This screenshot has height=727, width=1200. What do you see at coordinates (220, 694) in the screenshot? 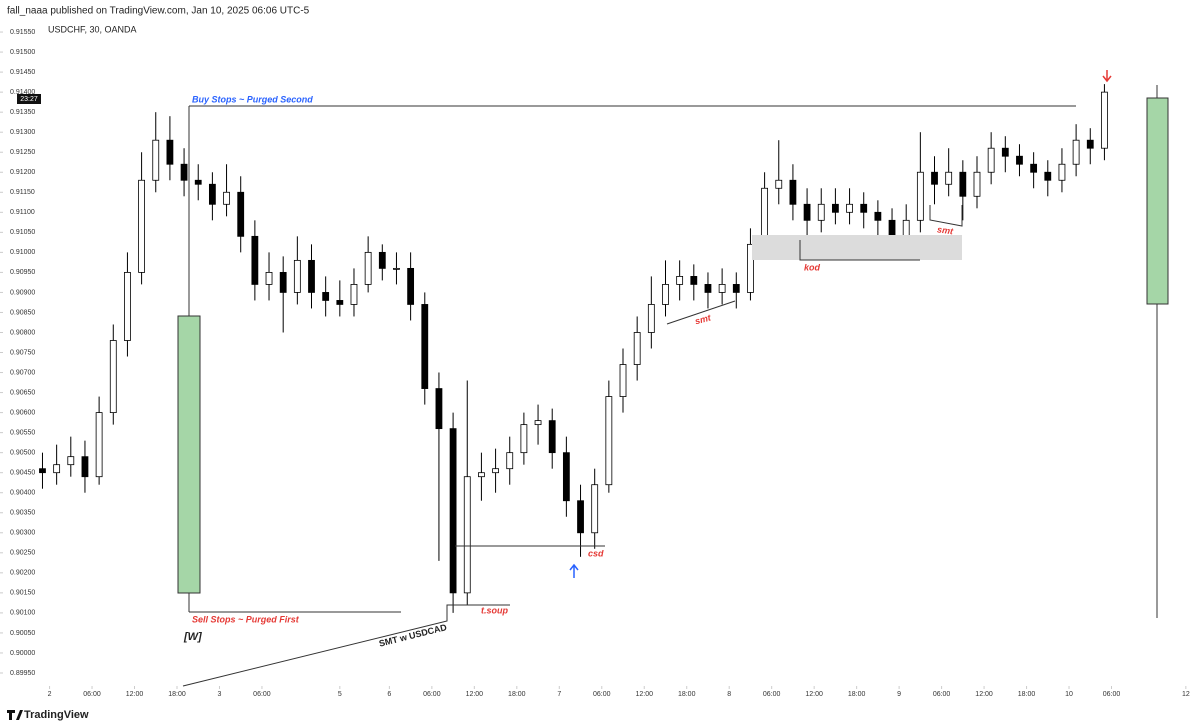
I see `x-tick-label: 3` at bounding box center [220, 694].